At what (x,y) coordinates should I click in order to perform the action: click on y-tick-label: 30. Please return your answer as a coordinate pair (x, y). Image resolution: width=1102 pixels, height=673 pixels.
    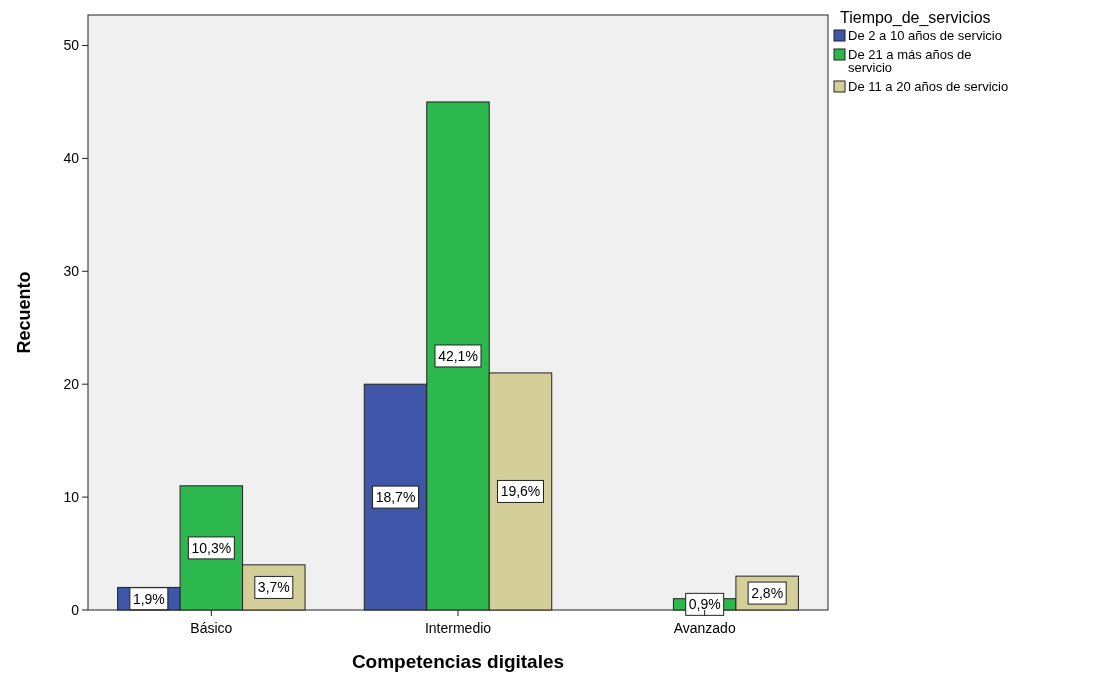
    Looking at the image, I should click on (71, 271).